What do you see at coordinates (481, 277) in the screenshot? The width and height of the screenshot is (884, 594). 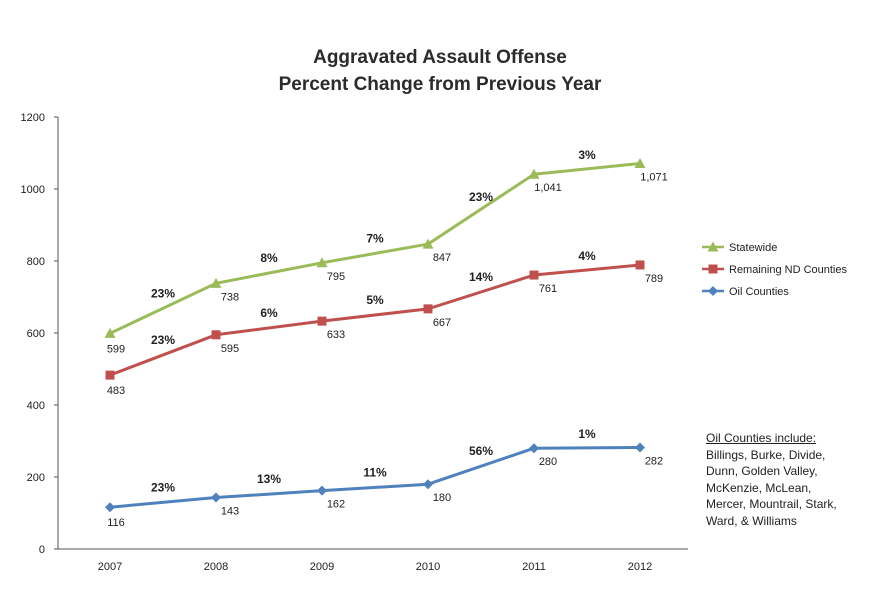 I see `pct-change-label: 14%` at bounding box center [481, 277].